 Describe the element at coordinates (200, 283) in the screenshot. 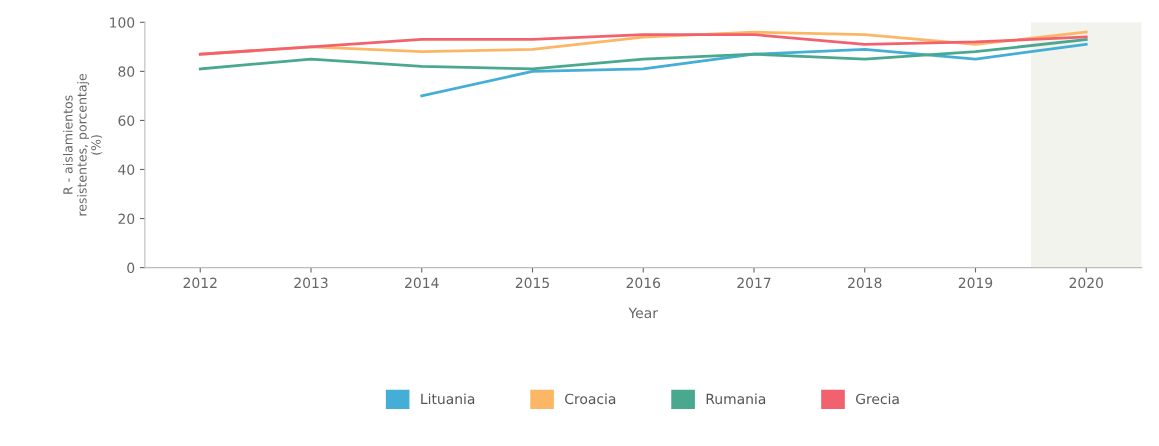

I see `x-tick-label: 2012` at that location.